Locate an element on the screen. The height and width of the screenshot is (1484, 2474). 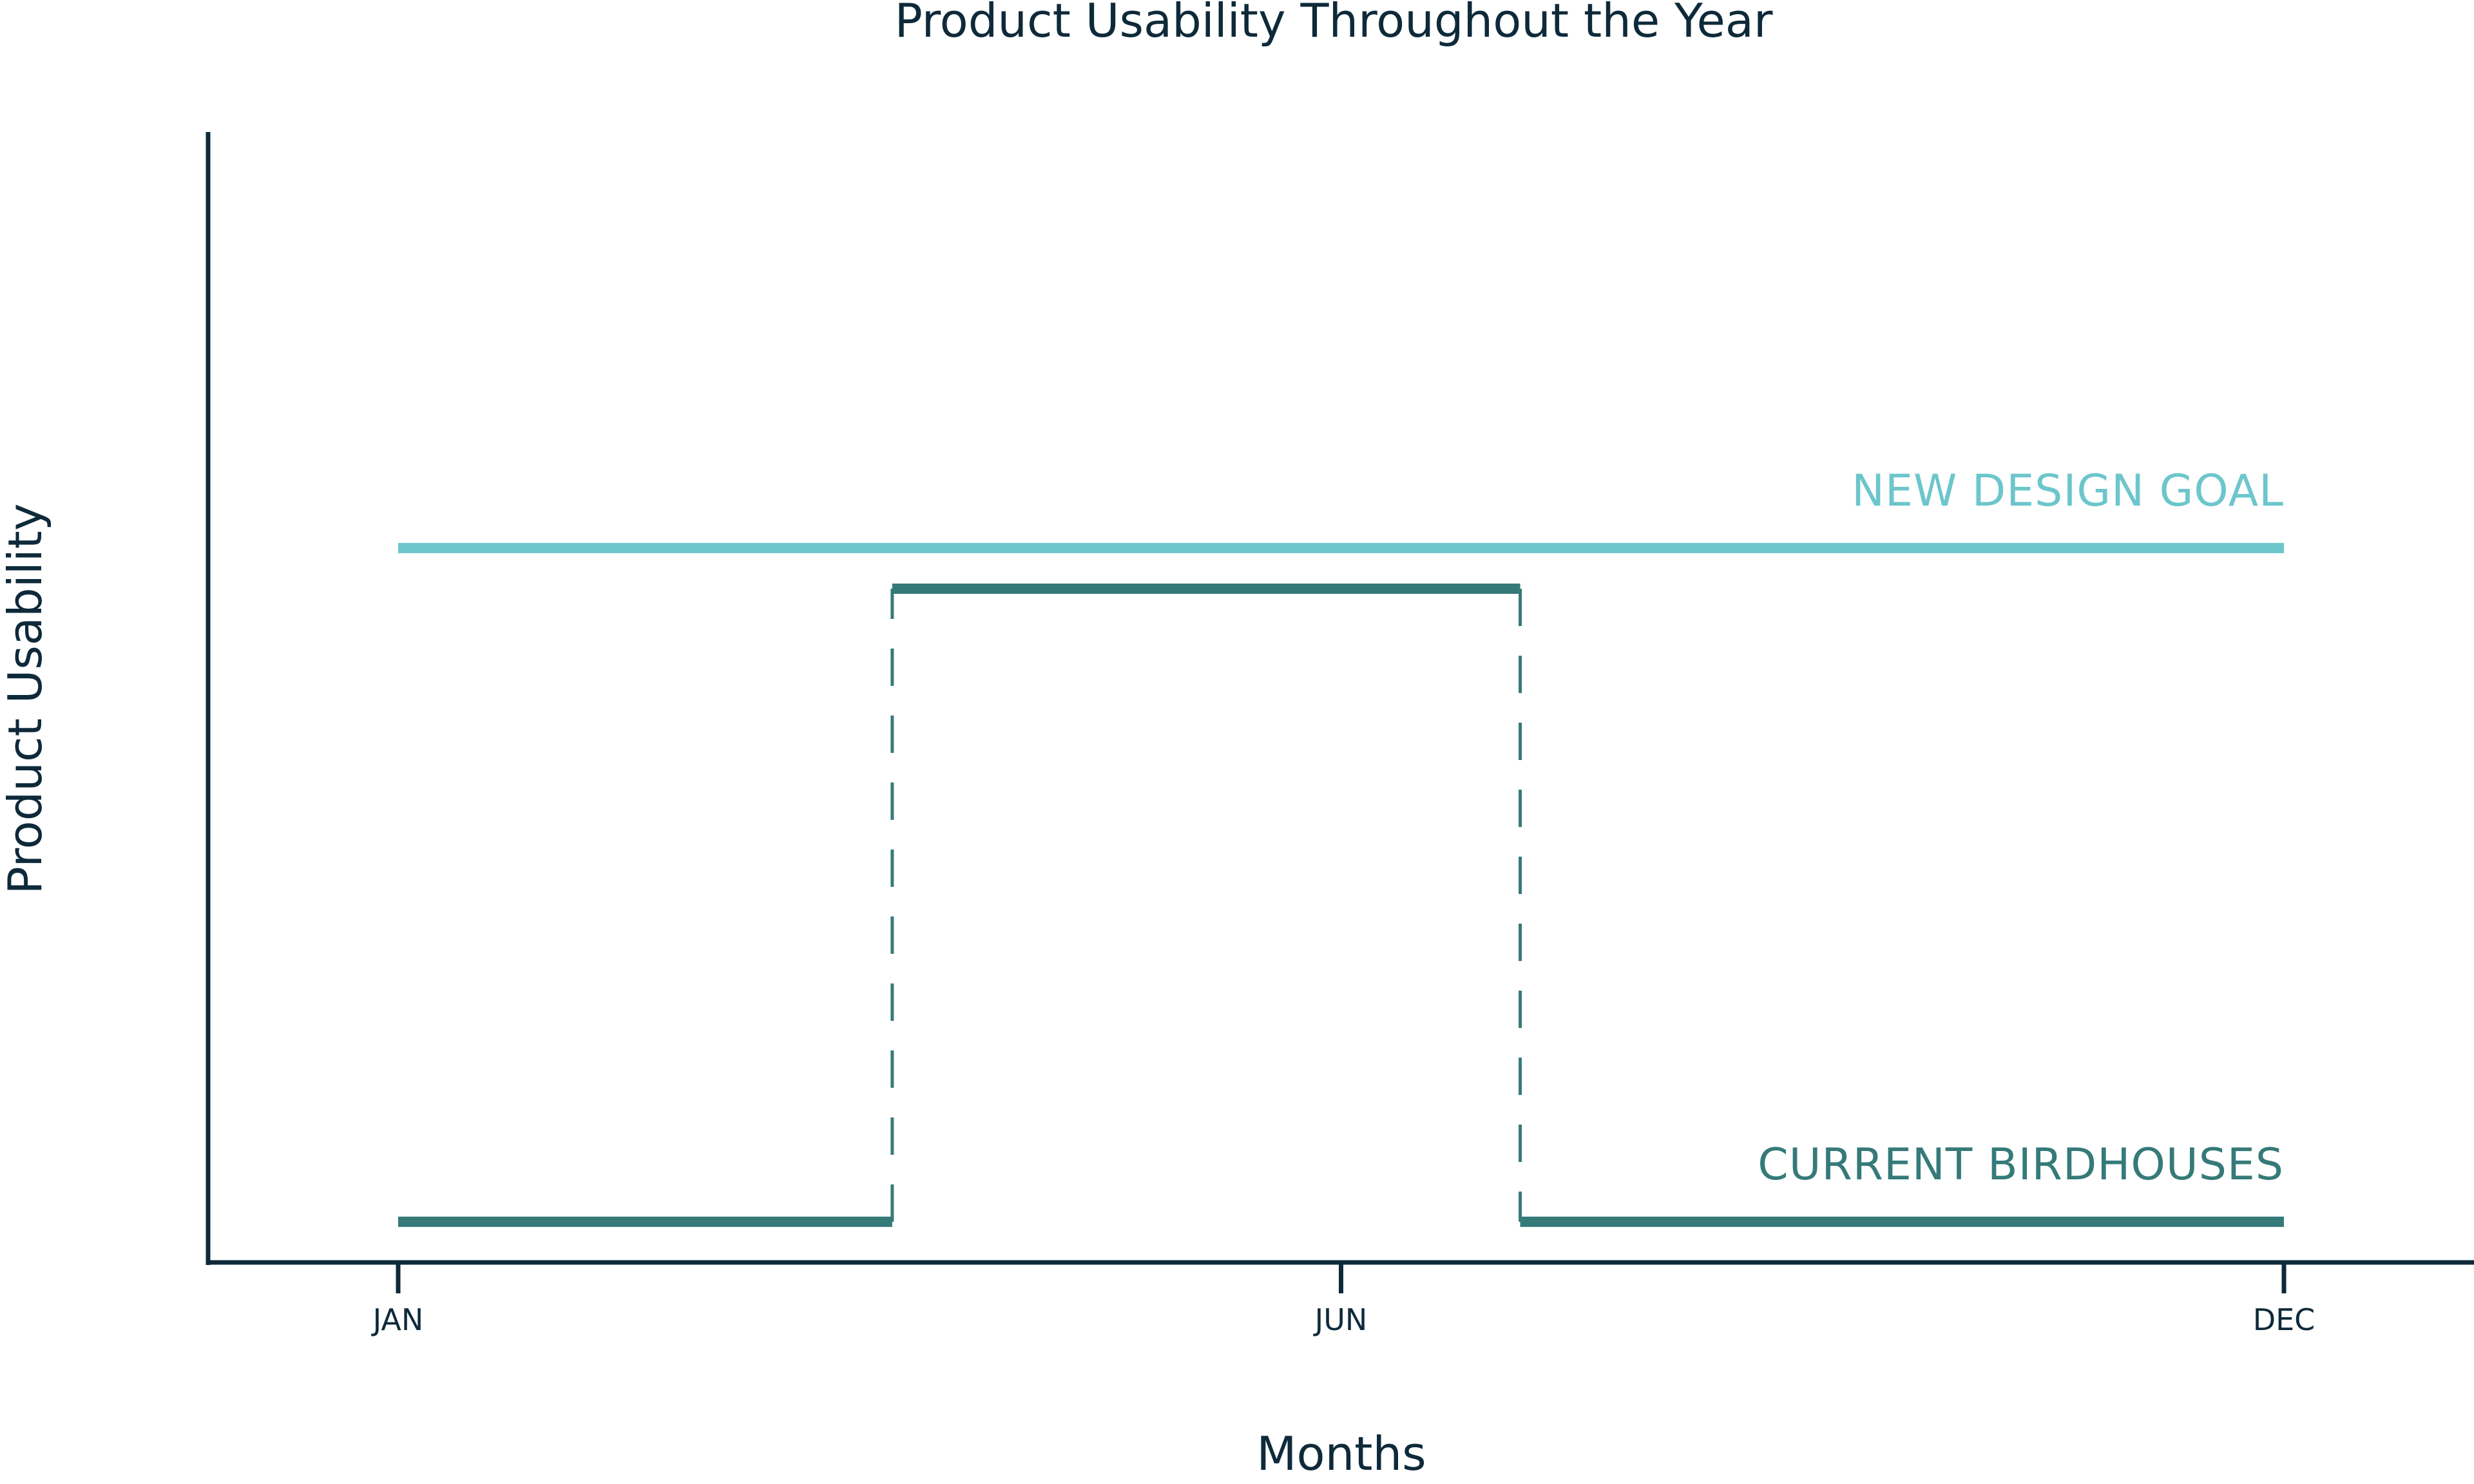
y-axis-label: Product Usability is located at coordinates (26, 698).